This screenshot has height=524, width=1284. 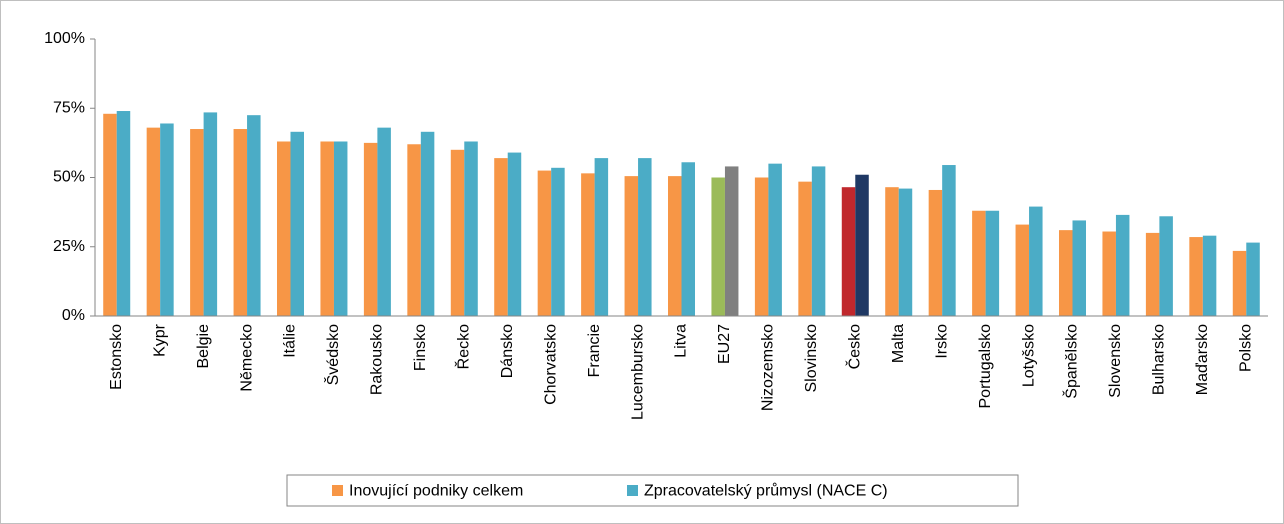 I want to click on legend-box, so click(x=652, y=490).